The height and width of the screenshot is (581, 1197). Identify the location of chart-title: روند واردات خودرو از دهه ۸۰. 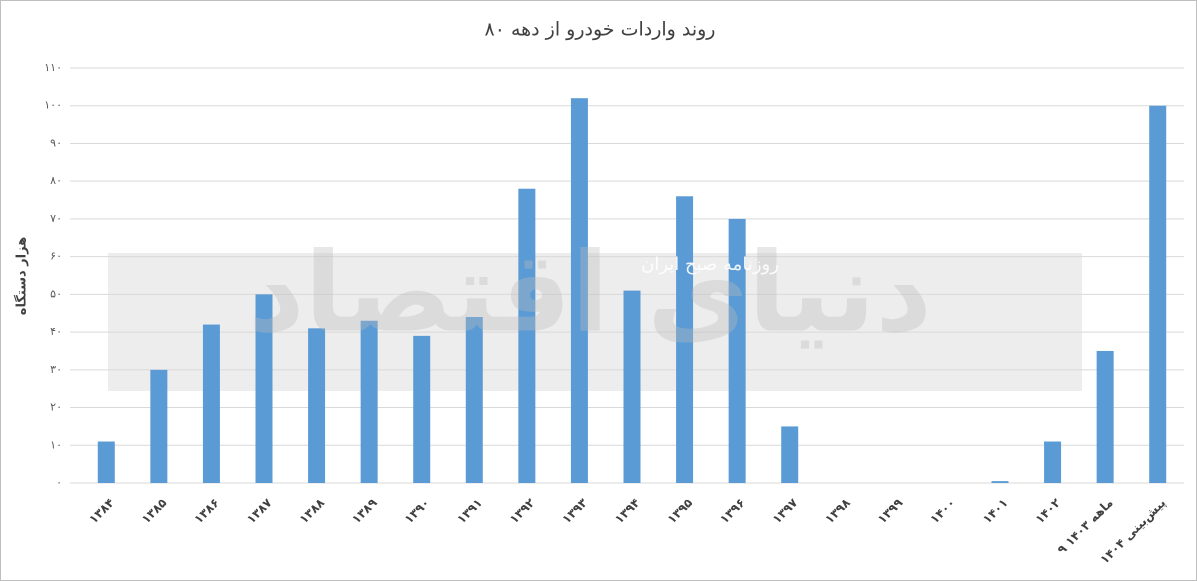
(600, 30).